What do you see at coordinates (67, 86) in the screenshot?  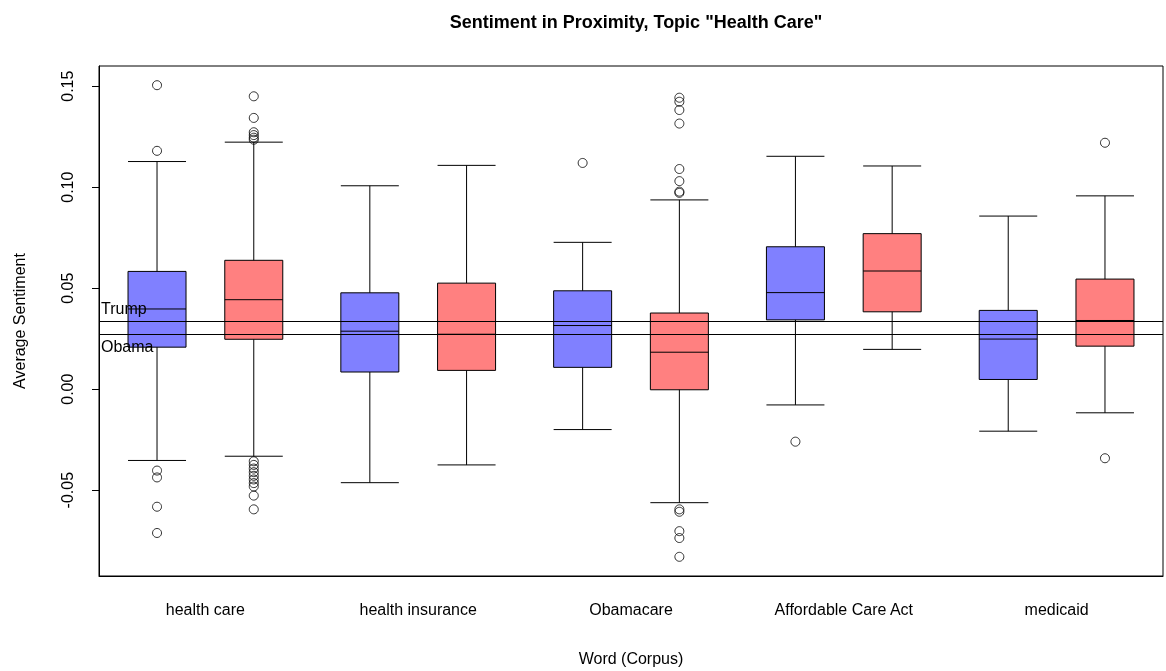 I see `y-tick-label: 0.15` at bounding box center [67, 86].